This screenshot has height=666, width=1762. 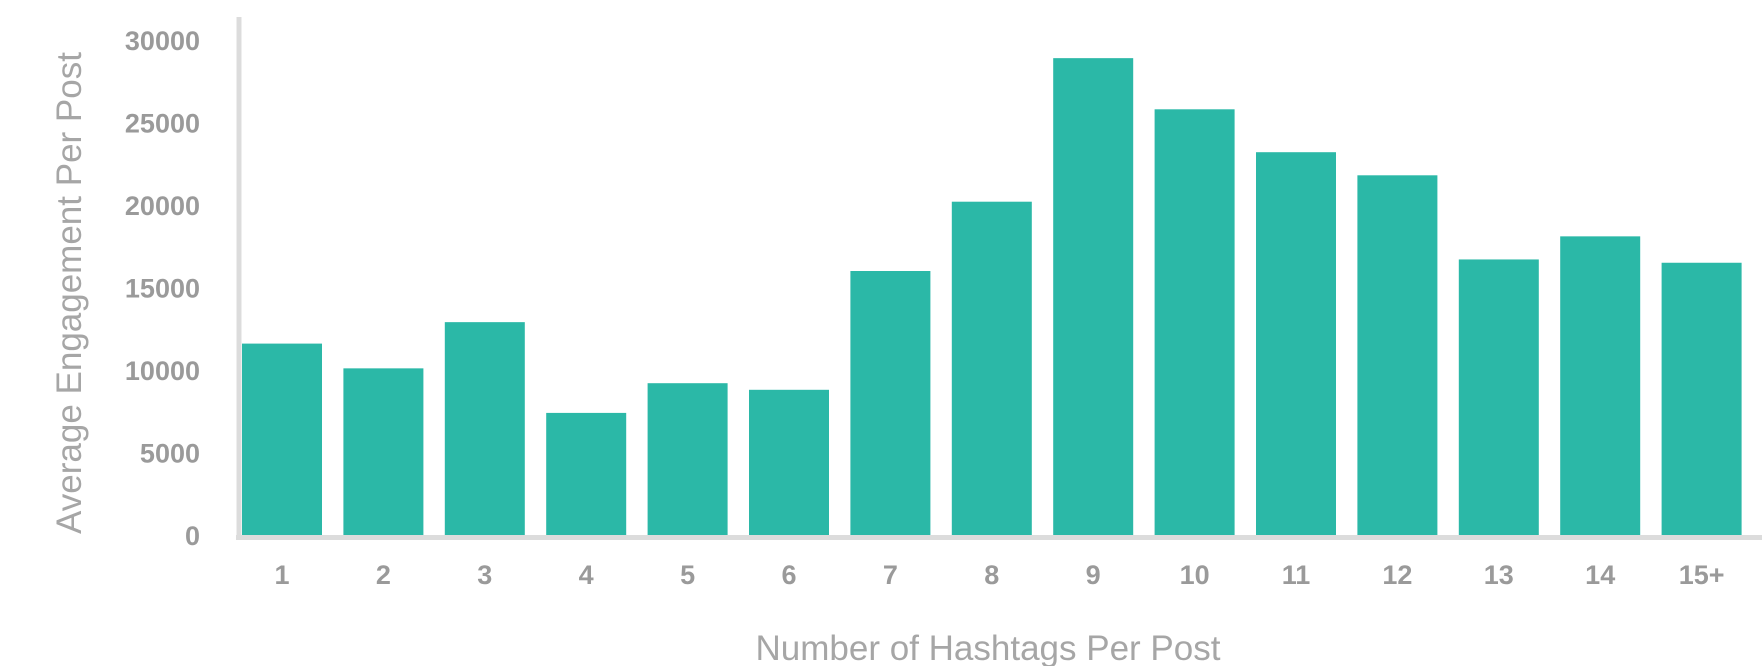 I want to click on x-tick-label: 9, so click(x=1093, y=575).